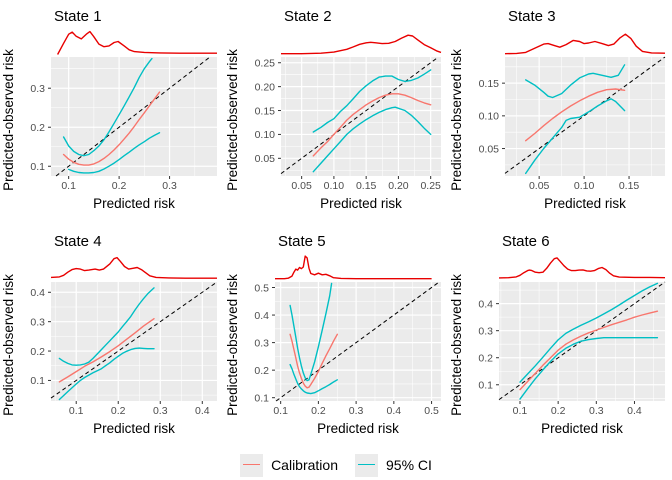 This screenshot has width=672, height=480. Describe the element at coordinates (265, 64) in the screenshot. I see `y-tick-label: 0.25` at that location.